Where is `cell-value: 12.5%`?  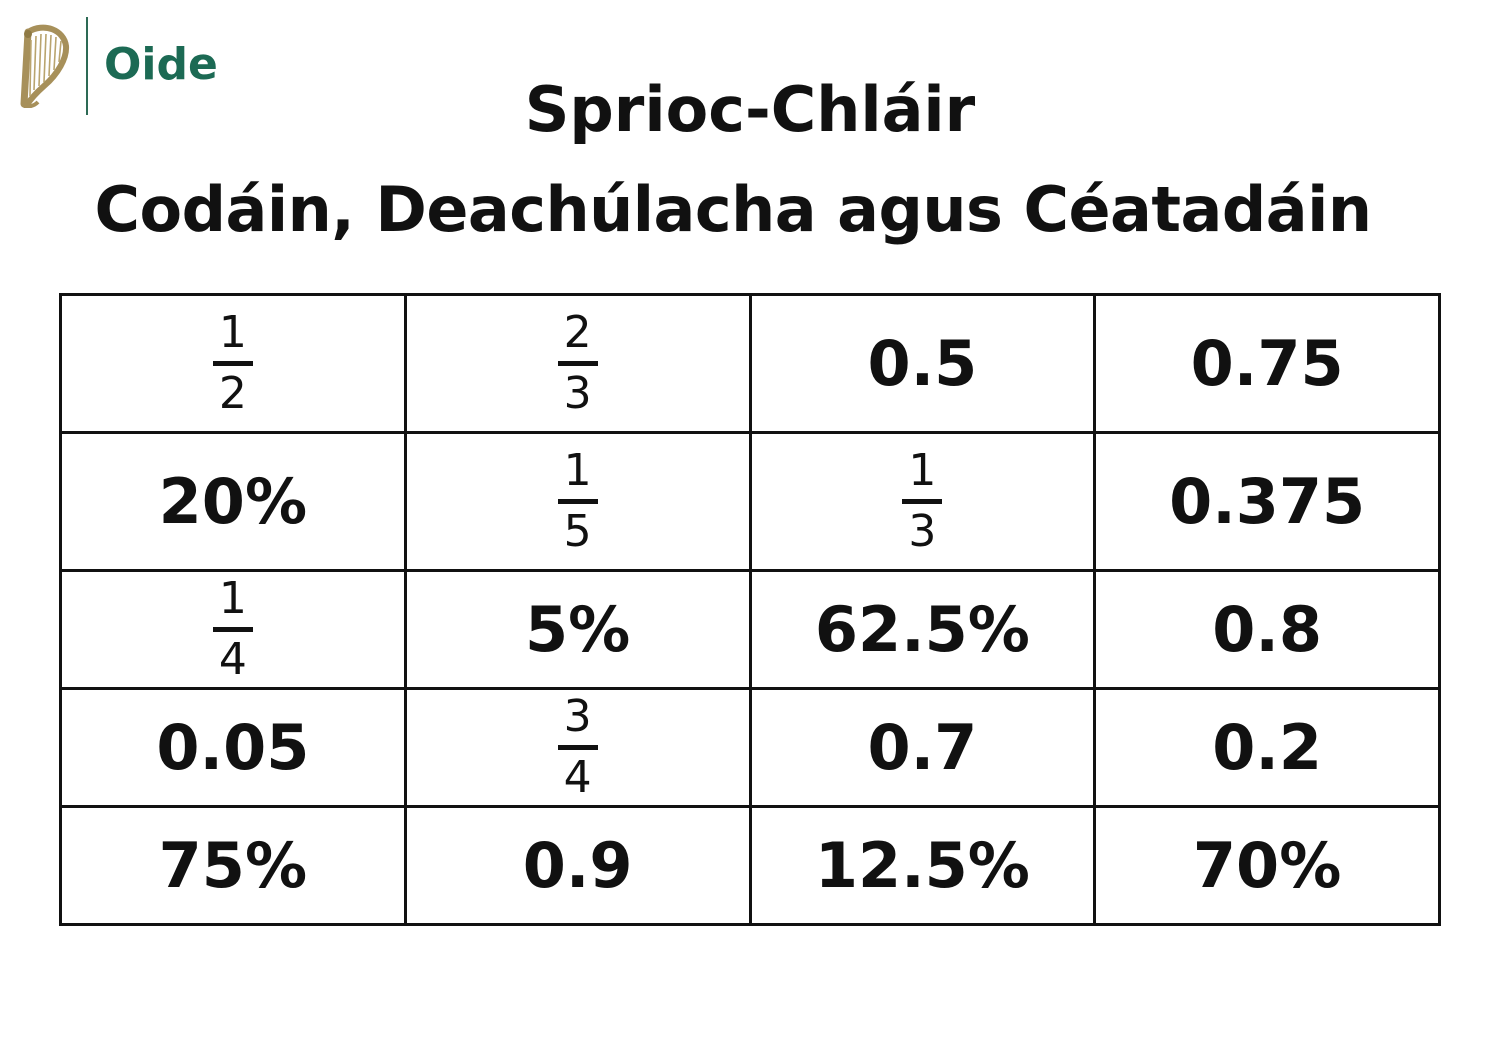 cell-value: 12.5% is located at coordinates (922, 865).